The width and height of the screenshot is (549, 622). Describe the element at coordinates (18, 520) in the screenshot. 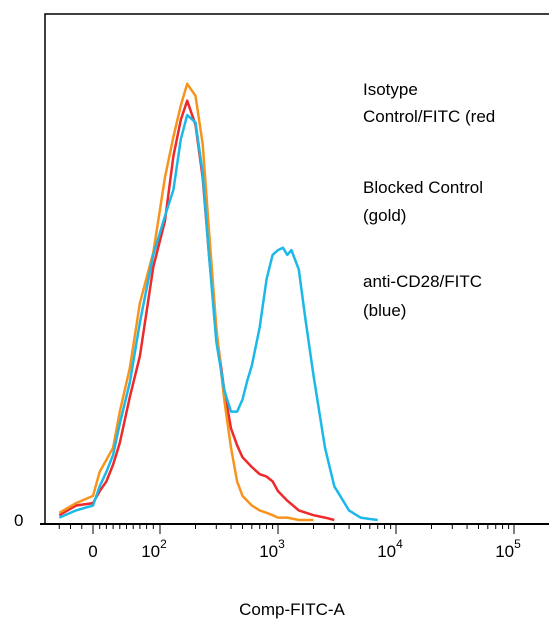

I see `y-tick-label-0: 0` at that location.